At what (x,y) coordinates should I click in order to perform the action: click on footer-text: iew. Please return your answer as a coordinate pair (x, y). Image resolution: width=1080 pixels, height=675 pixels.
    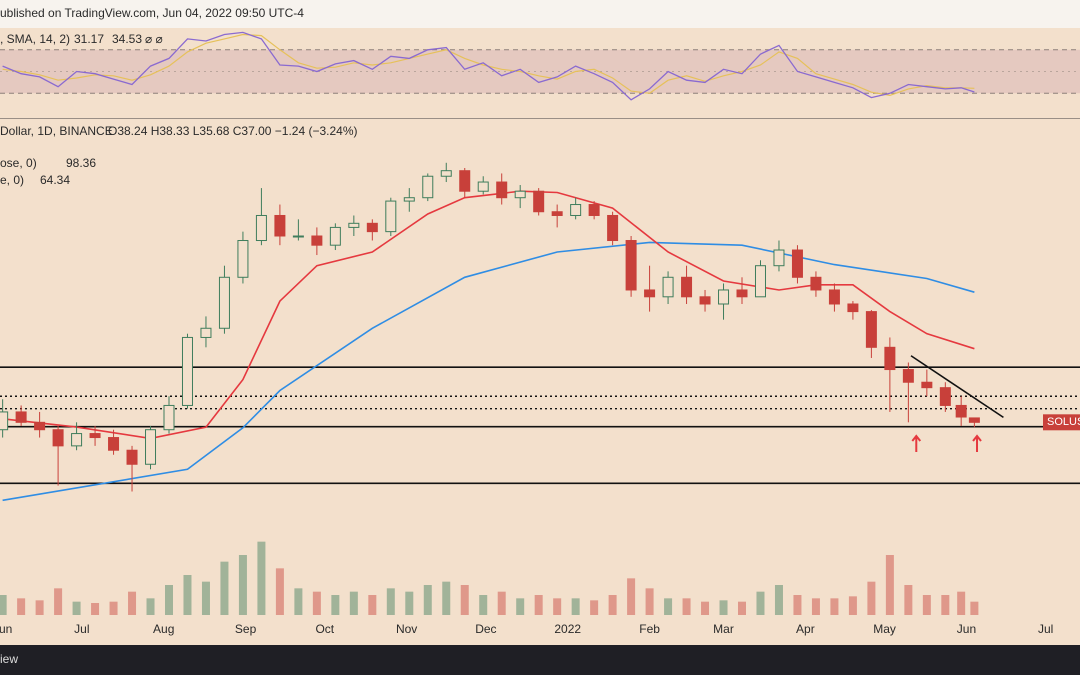
    Looking at the image, I should click on (9, 659).